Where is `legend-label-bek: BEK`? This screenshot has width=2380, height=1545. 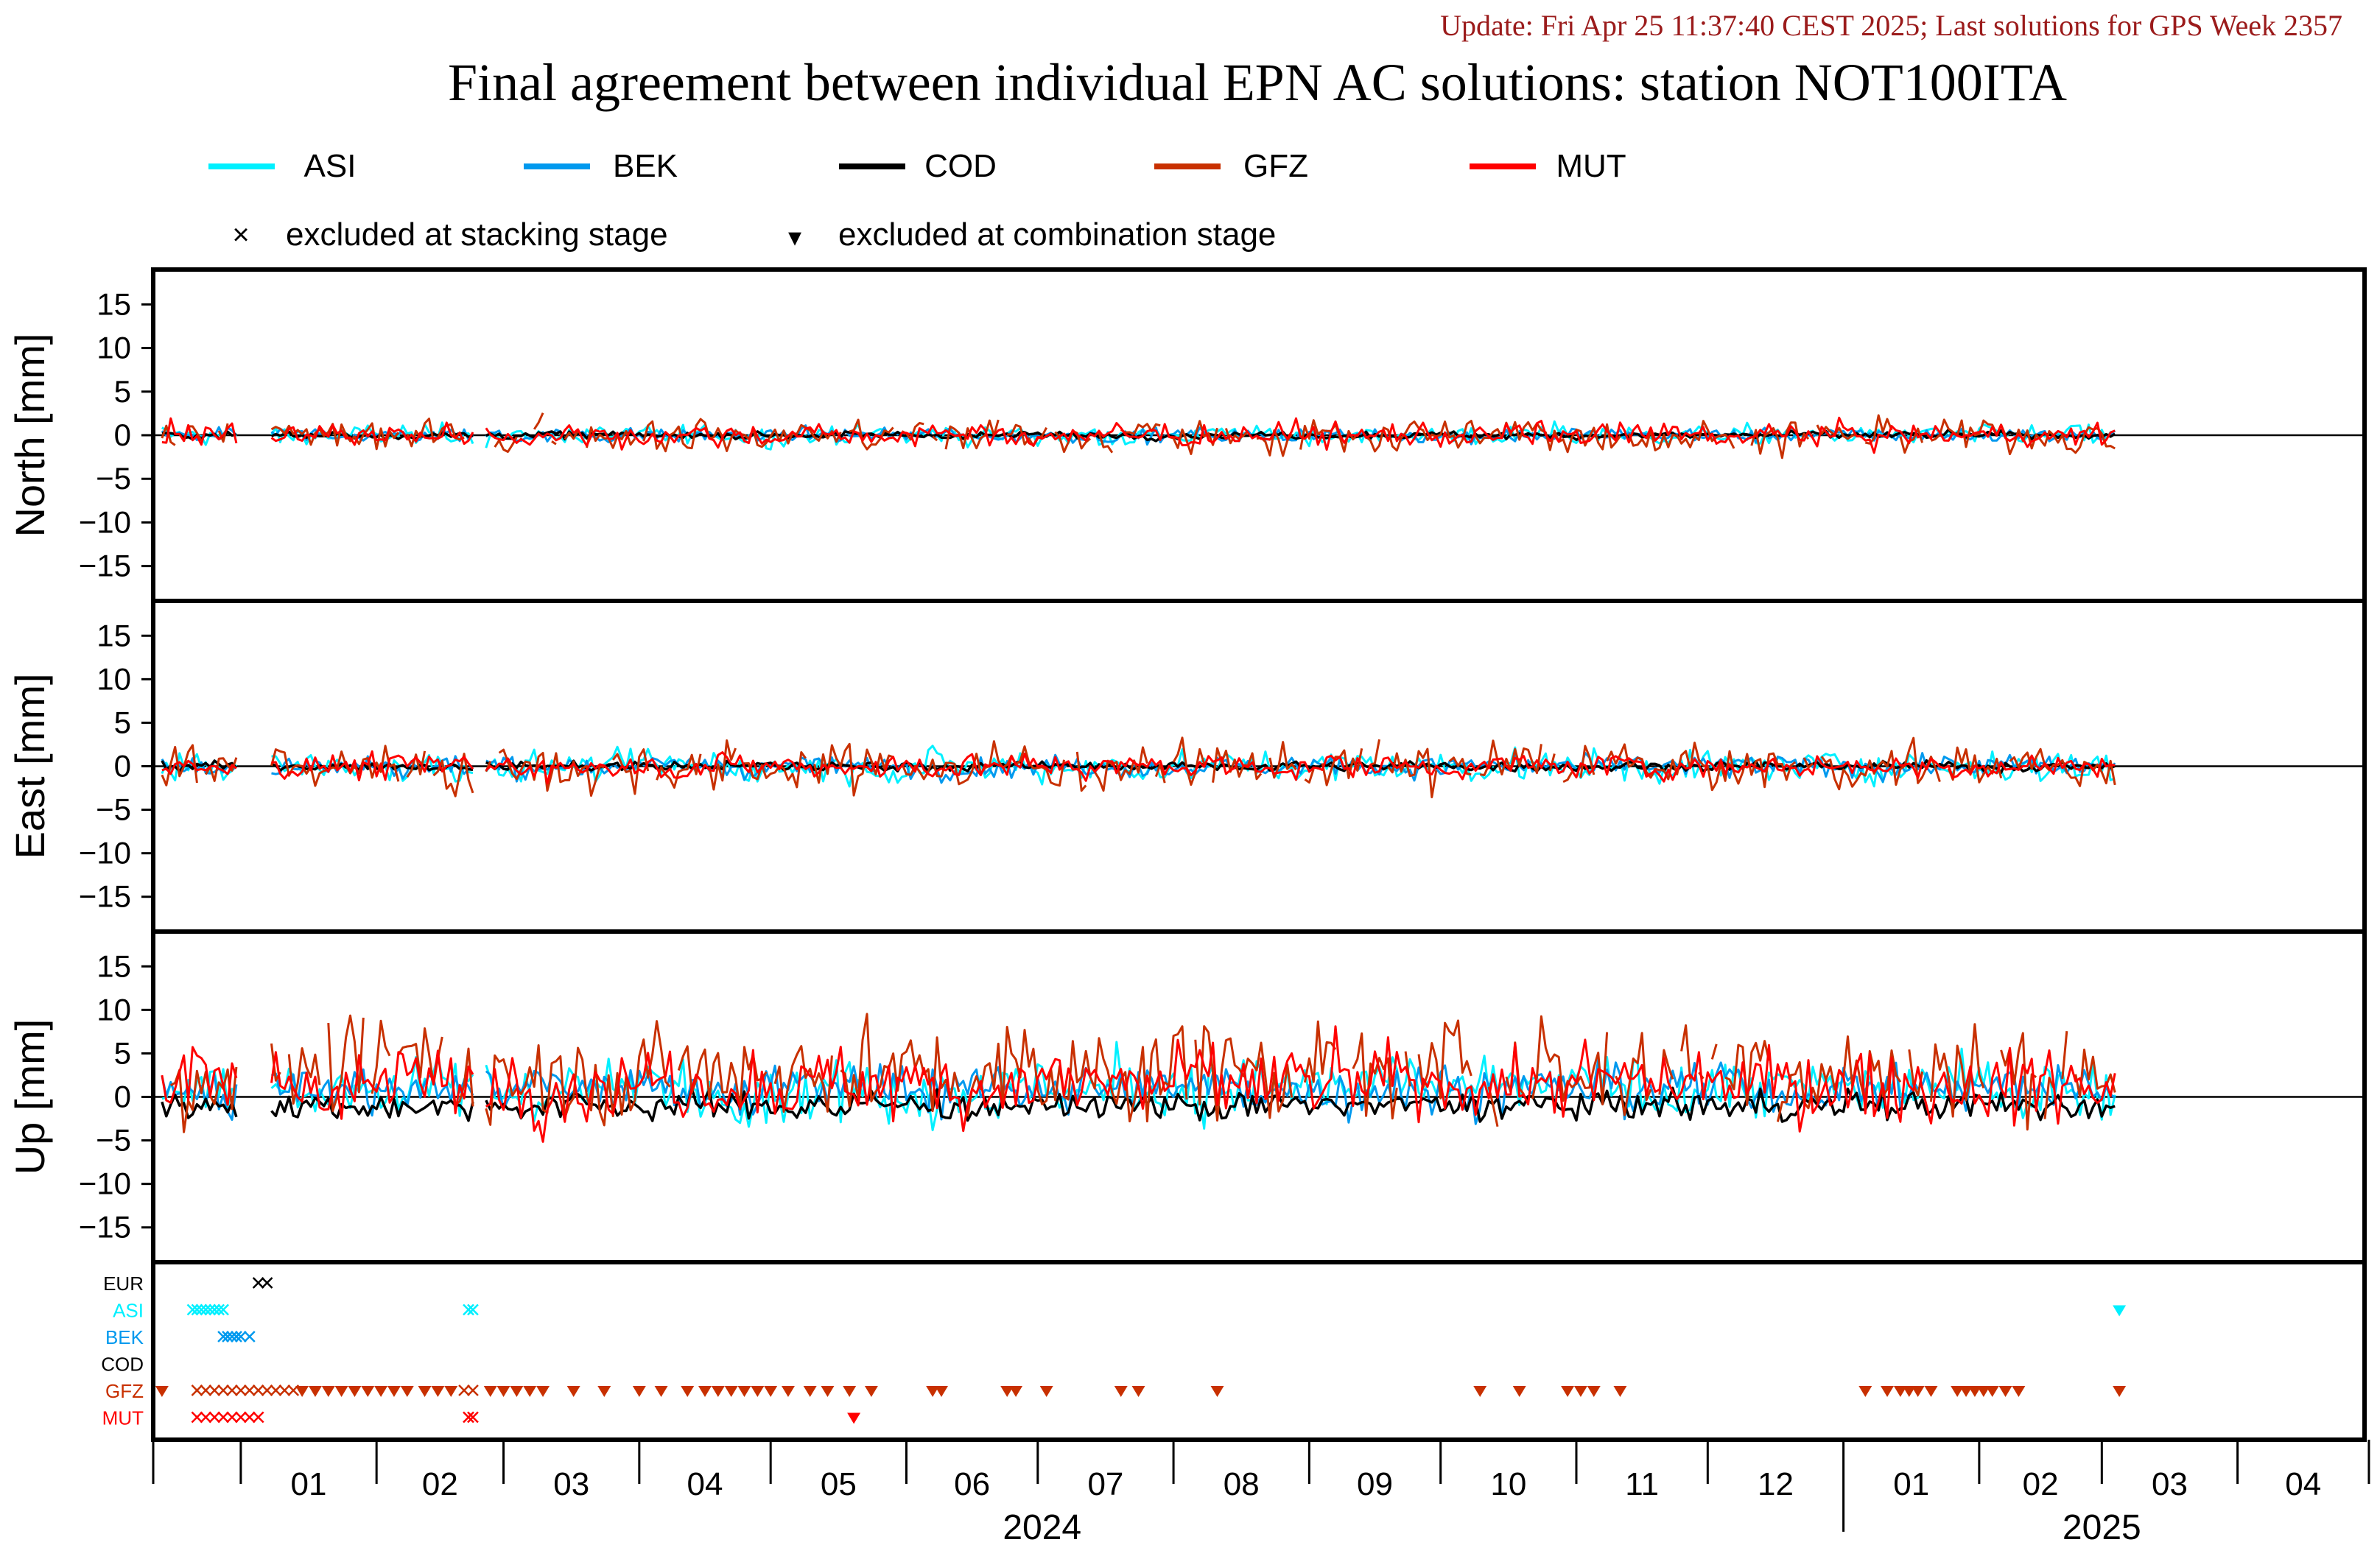
legend-label-bek: BEK is located at coordinates (645, 166).